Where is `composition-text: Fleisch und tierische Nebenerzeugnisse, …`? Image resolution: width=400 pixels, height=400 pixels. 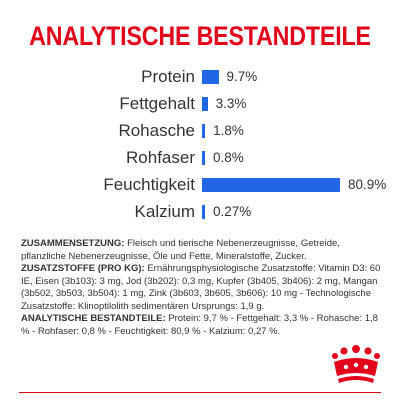
composition-text: Fleisch und tierische Nebenerzeugnisse, … is located at coordinates (180, 250).